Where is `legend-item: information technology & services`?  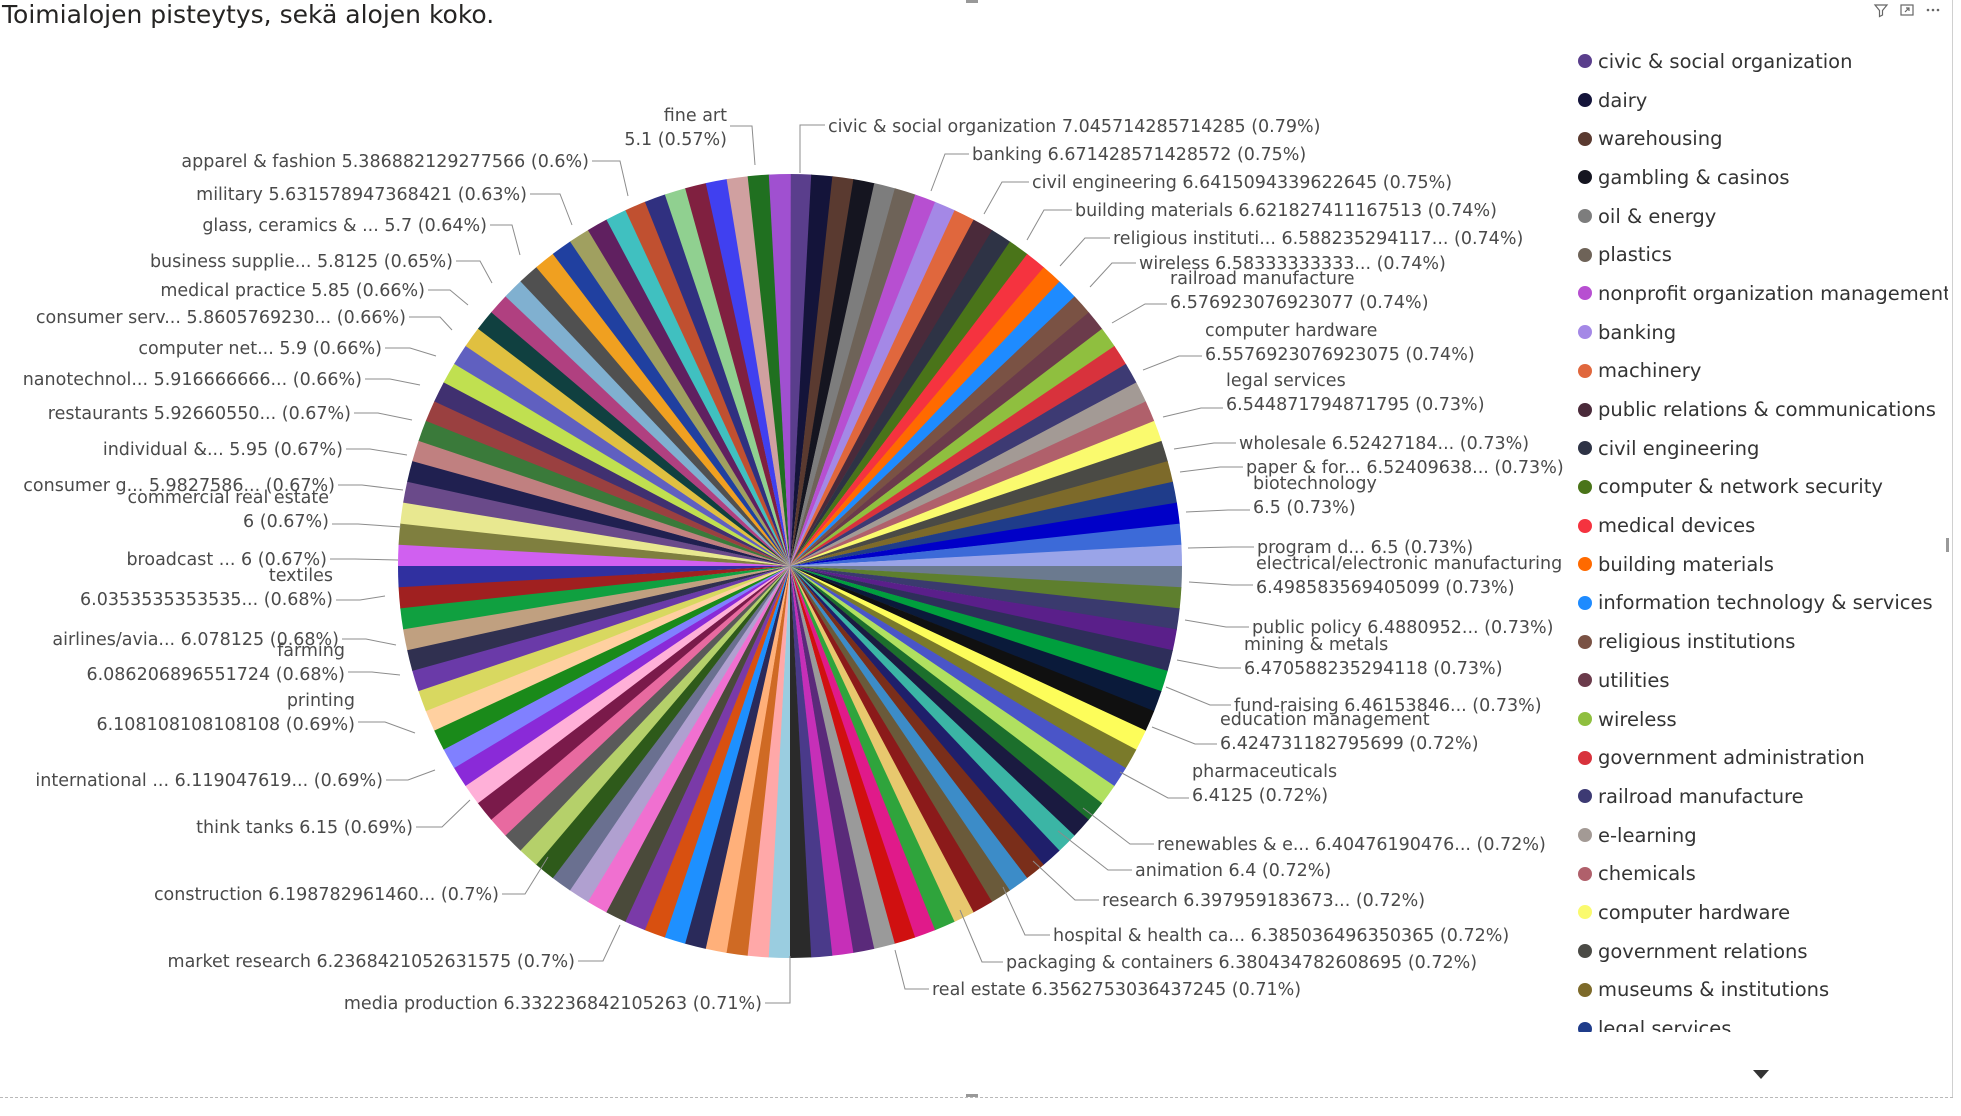 legend-item: information technology & services is located at coordinates (1763, 603).